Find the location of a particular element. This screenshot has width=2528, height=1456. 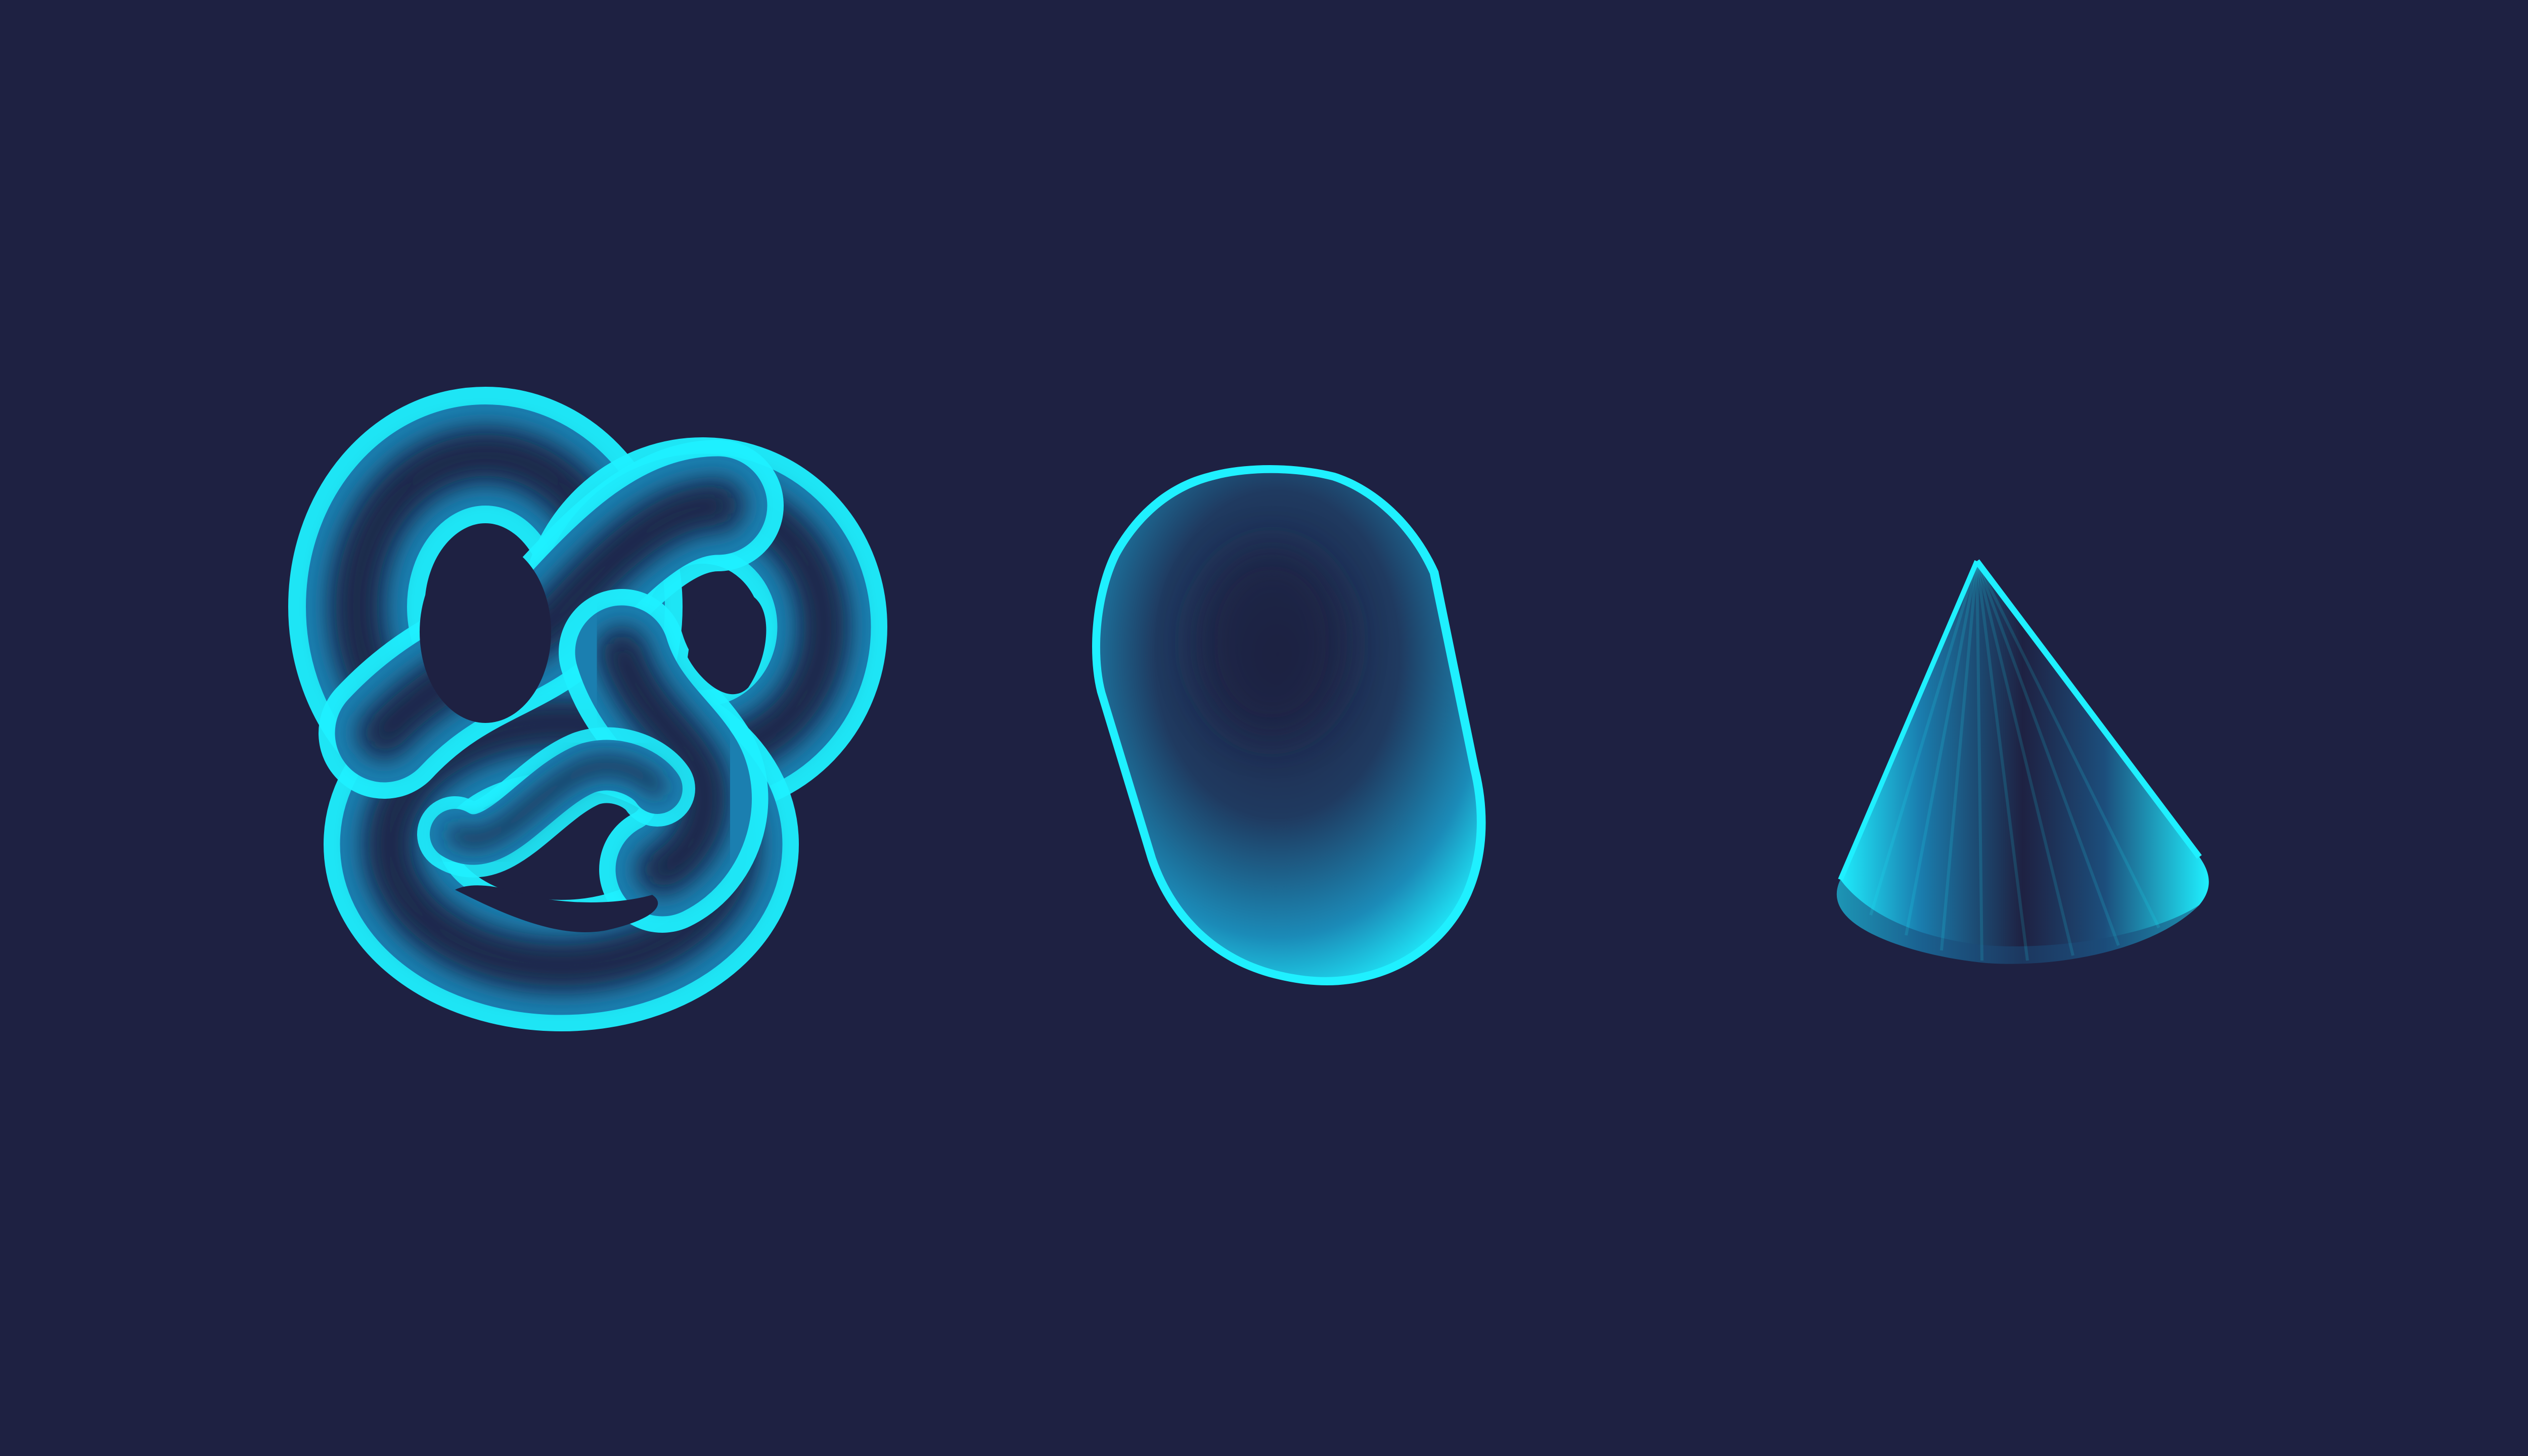

knot-hole-lower is located at coordinates (557, 908).